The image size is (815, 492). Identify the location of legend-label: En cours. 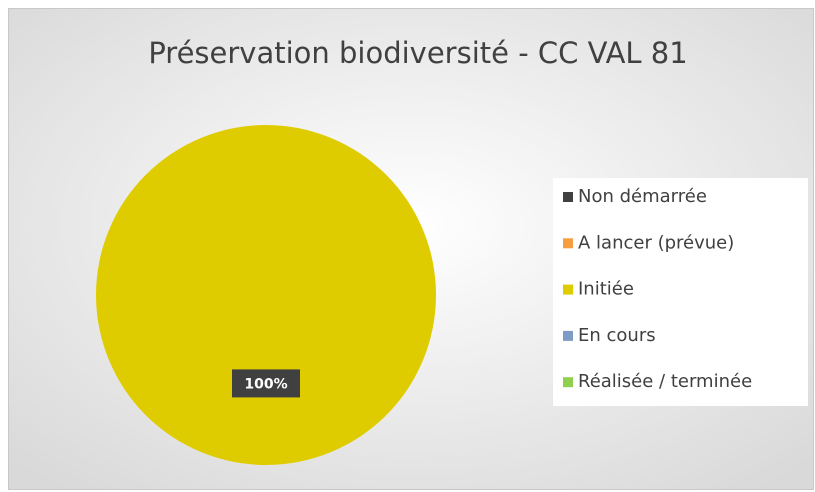
(617, 335).